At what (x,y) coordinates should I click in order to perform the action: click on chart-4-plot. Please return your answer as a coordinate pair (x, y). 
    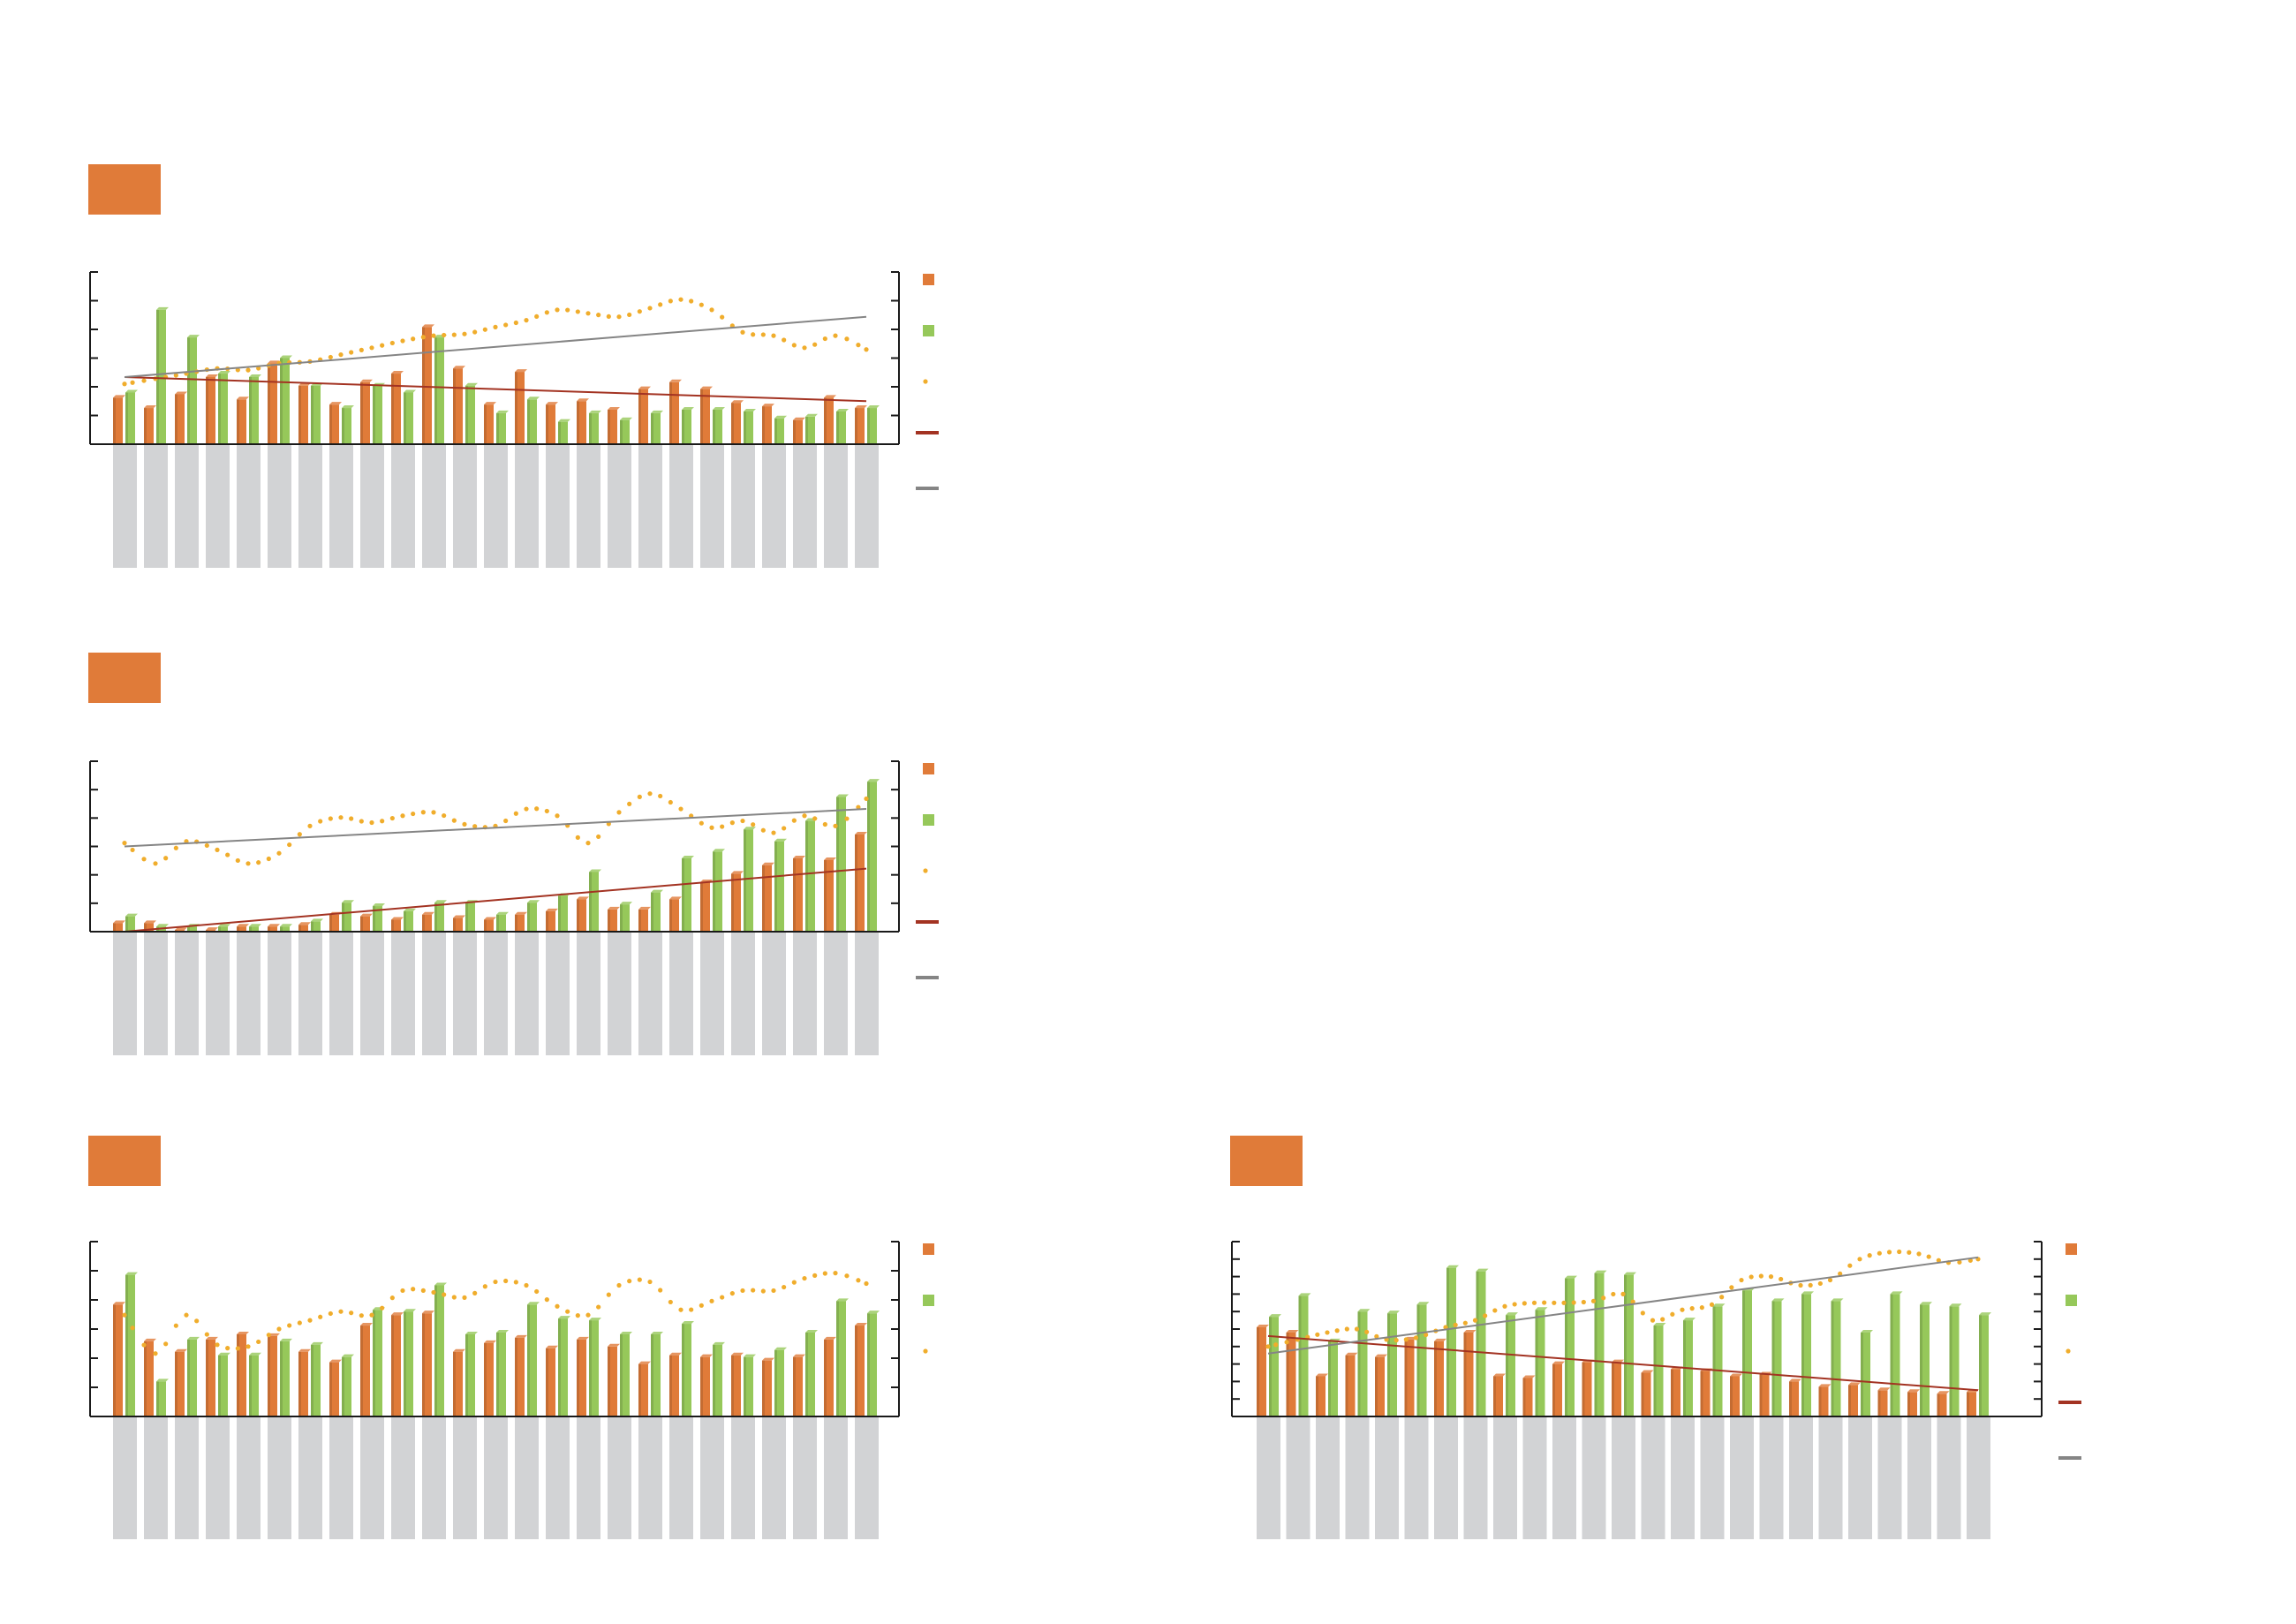
    Looking at the image, I should click on (1656, 1390).